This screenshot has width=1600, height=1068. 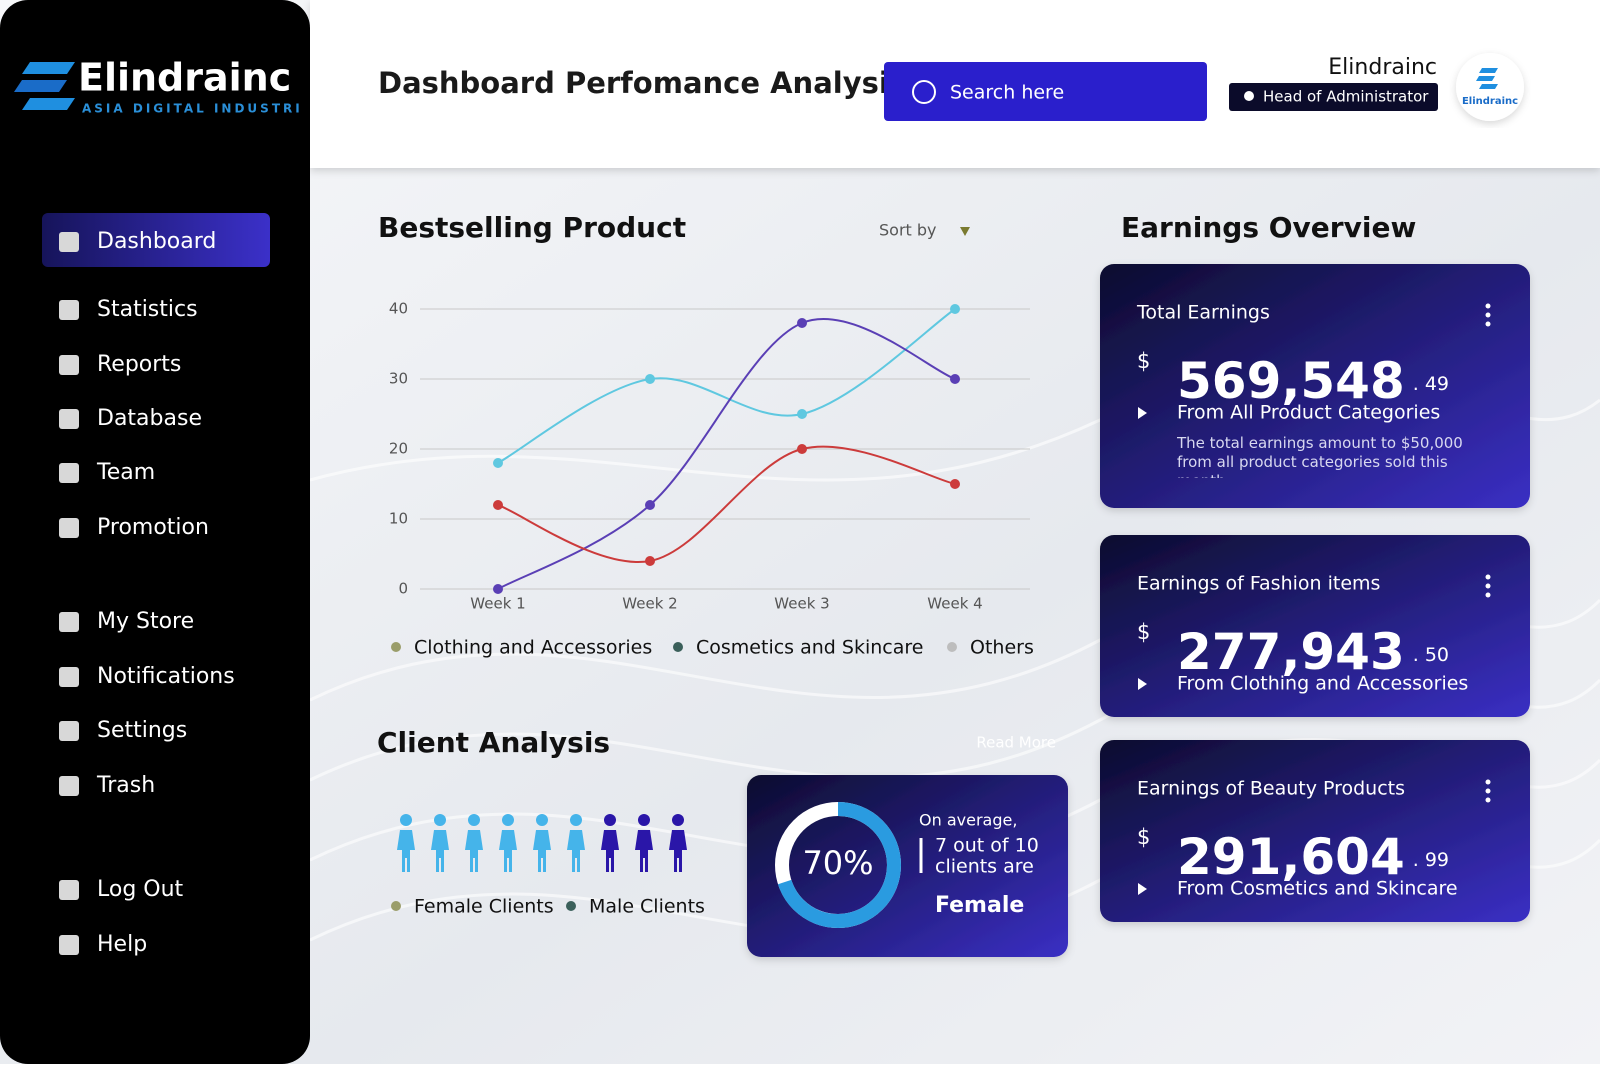 I want to click on section-title: Earnings Overview, so click(x=1268, y=227).